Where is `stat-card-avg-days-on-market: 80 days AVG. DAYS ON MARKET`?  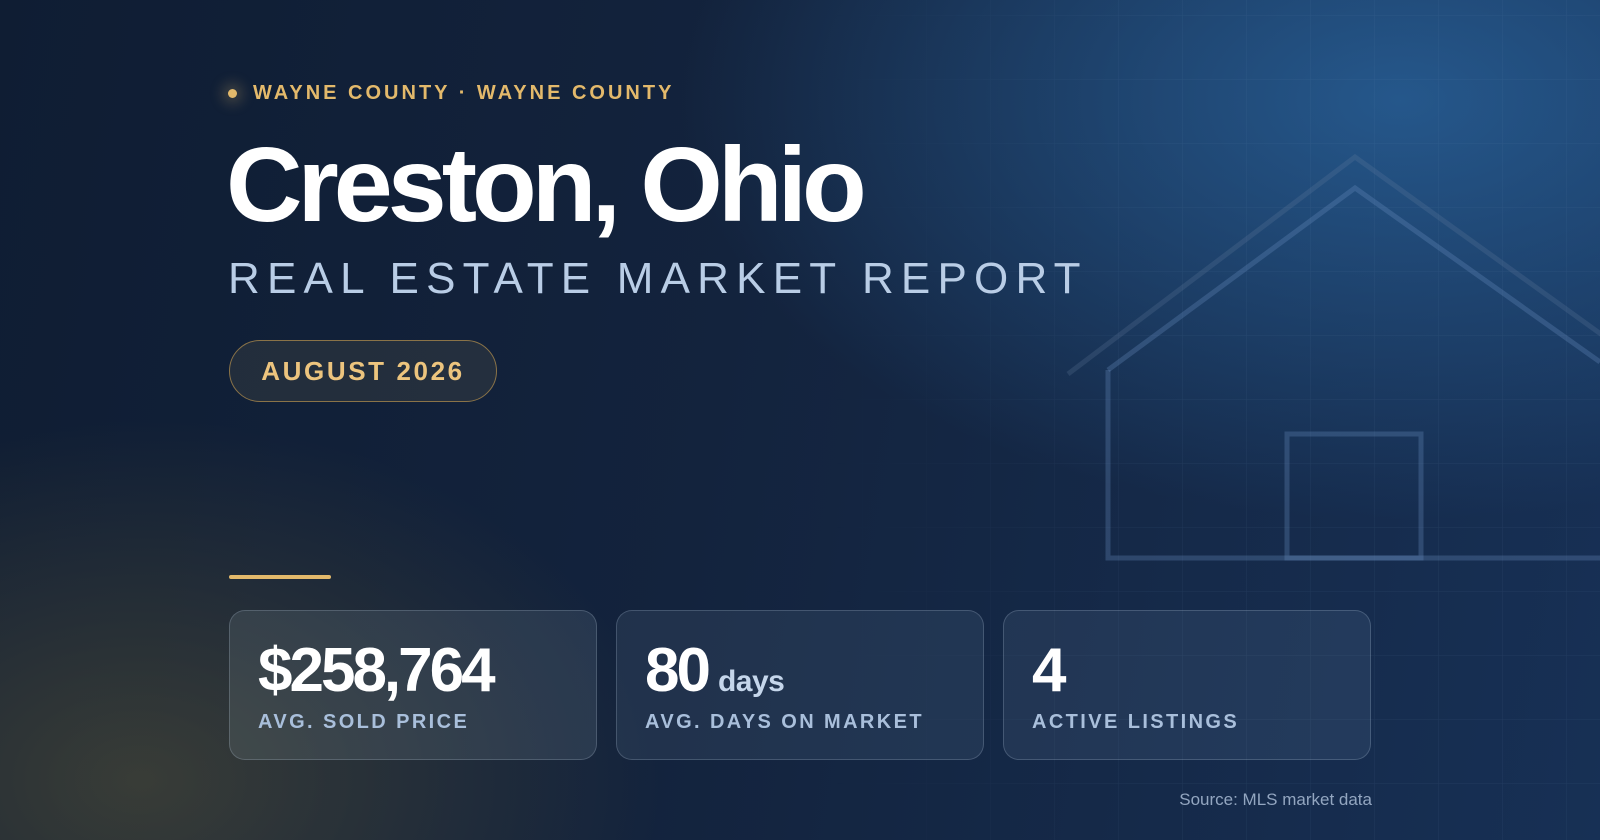 stat-card-avg-days-on-market: 80 days AVG. DAYS ON MARKET is located at coordinates (800, 685).